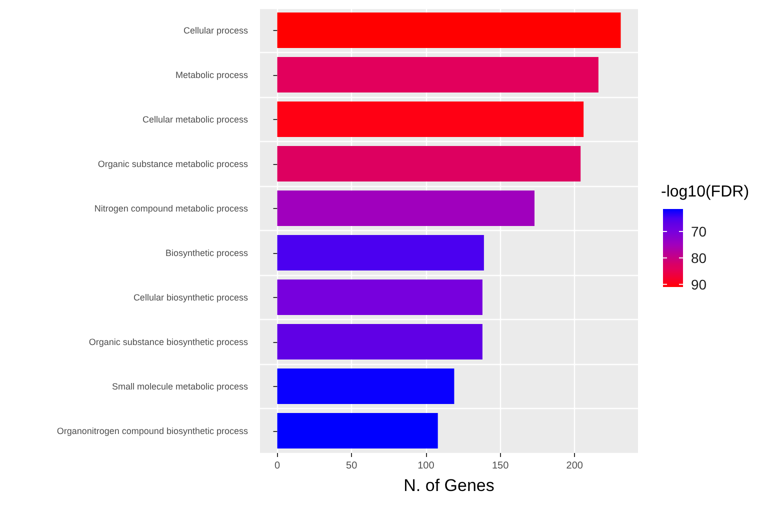  Describe the element at coordinates (699, 231) in the screenshot. I see `color-bar-label: 70` at that location.